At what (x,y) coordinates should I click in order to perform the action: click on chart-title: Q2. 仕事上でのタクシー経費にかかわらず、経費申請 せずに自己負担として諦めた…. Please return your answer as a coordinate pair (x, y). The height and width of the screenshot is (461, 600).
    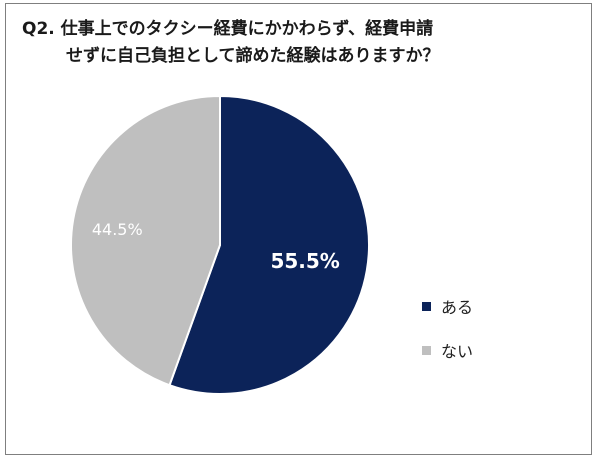
    Looking at the image, I should click on (302, 43).